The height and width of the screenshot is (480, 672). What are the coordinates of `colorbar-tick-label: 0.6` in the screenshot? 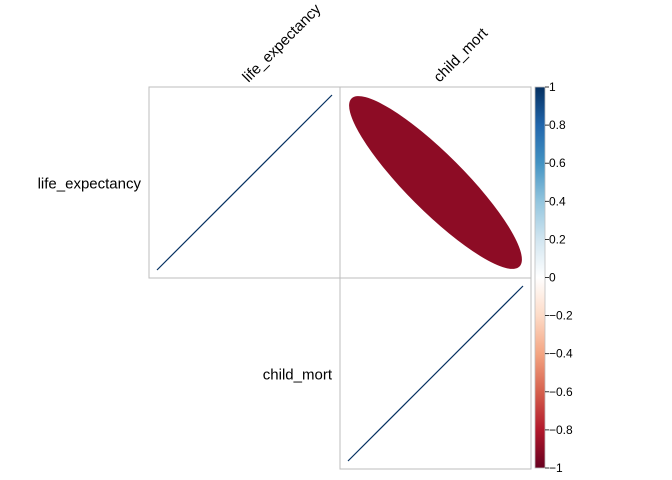 It's located at (557, 163).